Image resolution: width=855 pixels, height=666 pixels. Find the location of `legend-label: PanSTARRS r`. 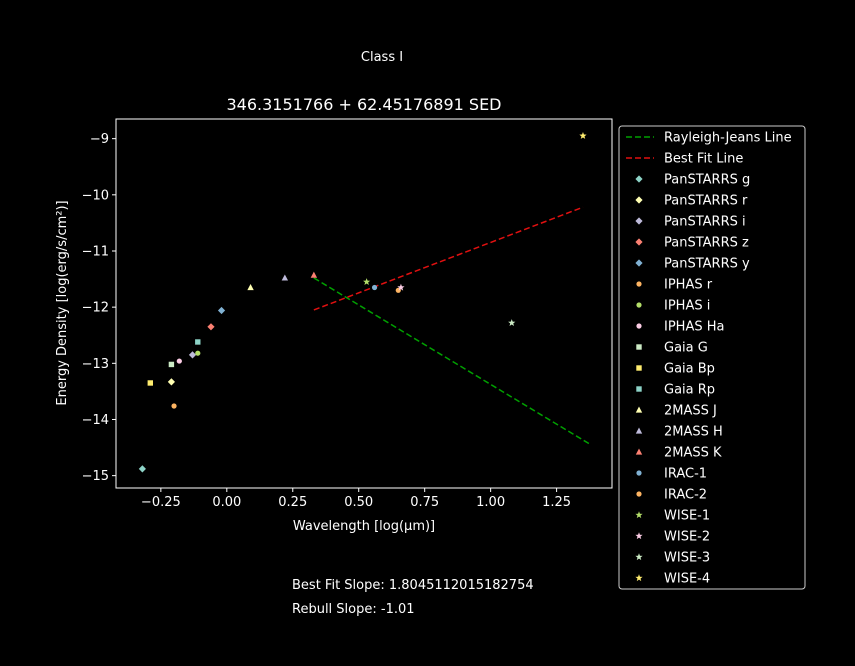

legend-label: PanSTARRS r is located at coordinates (706, 201).